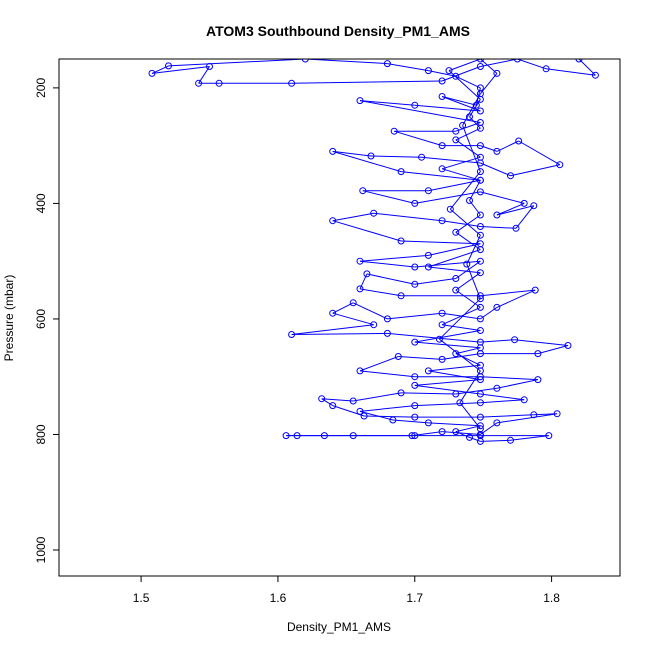 The image size is (650, 650). What do you see at coordinates (338, 31) in the screenshot?
I see `chart-title: ATOM3 Southbound Density_PM1_AMS` at bounding box center [338, 31].